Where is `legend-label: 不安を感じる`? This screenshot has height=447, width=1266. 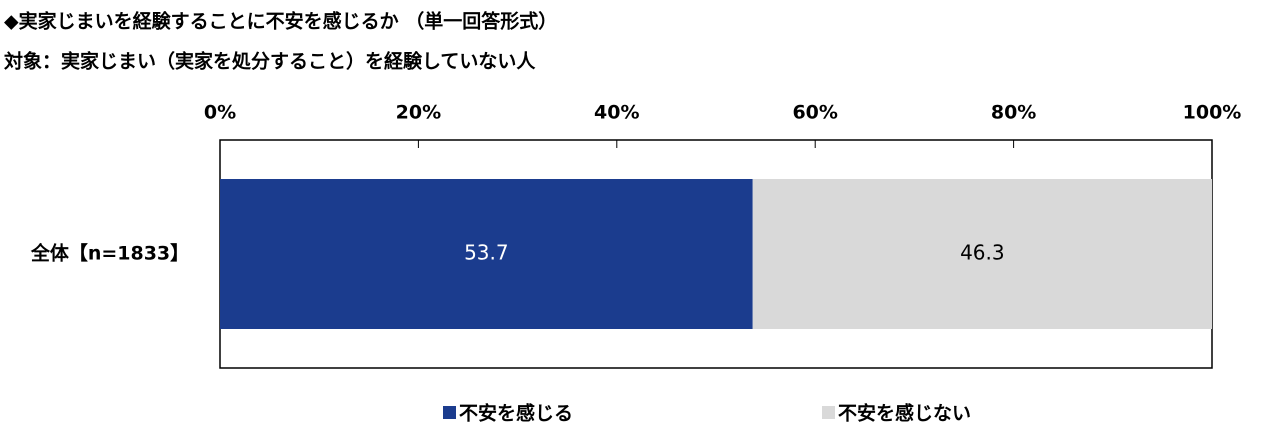 legend-label: 不安を感じる is located at coordinates (516, 413).